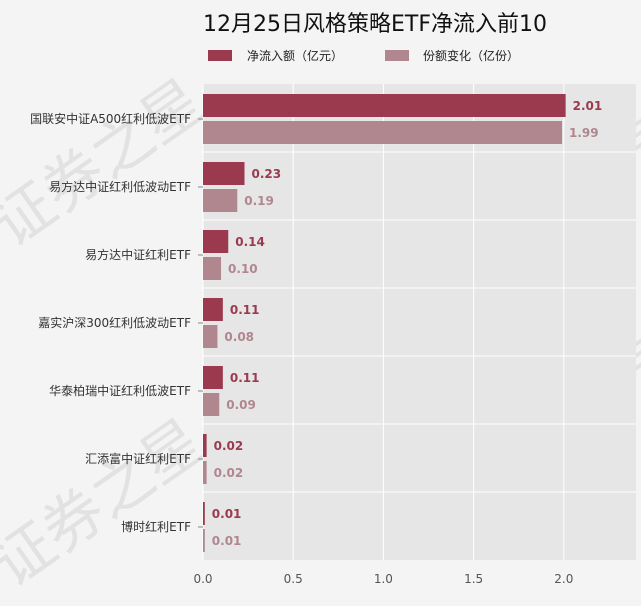 This screenshot has width=641, height=606. What do you see at coordinates (250, 242) in the screenshot?
I see `data-label-net-inflow: 0.14` at bounding box center [250, 242].